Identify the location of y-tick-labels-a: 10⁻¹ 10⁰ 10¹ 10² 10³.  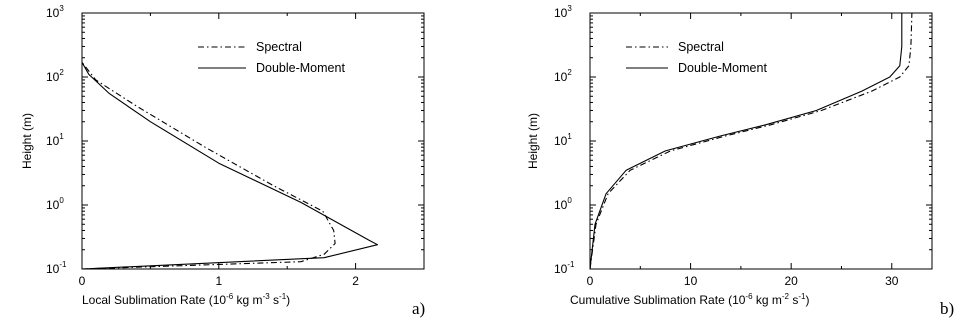
(56, 140).